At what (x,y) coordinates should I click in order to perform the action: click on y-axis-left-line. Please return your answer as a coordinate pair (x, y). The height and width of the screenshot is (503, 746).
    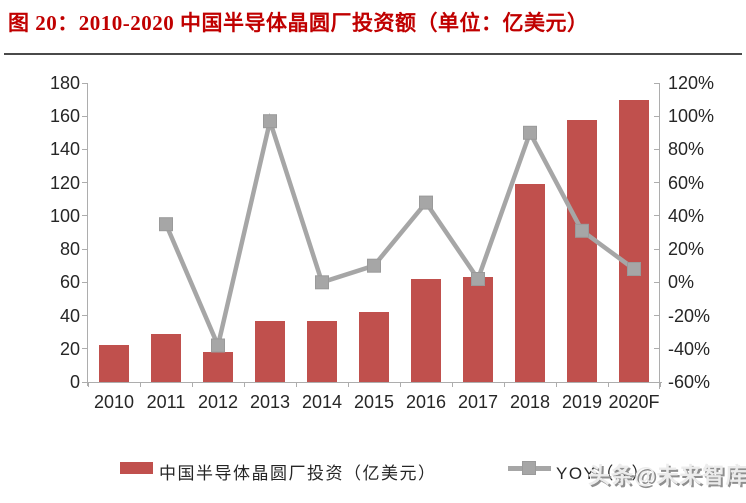
    Looking at the image, I should click on (87, 234).